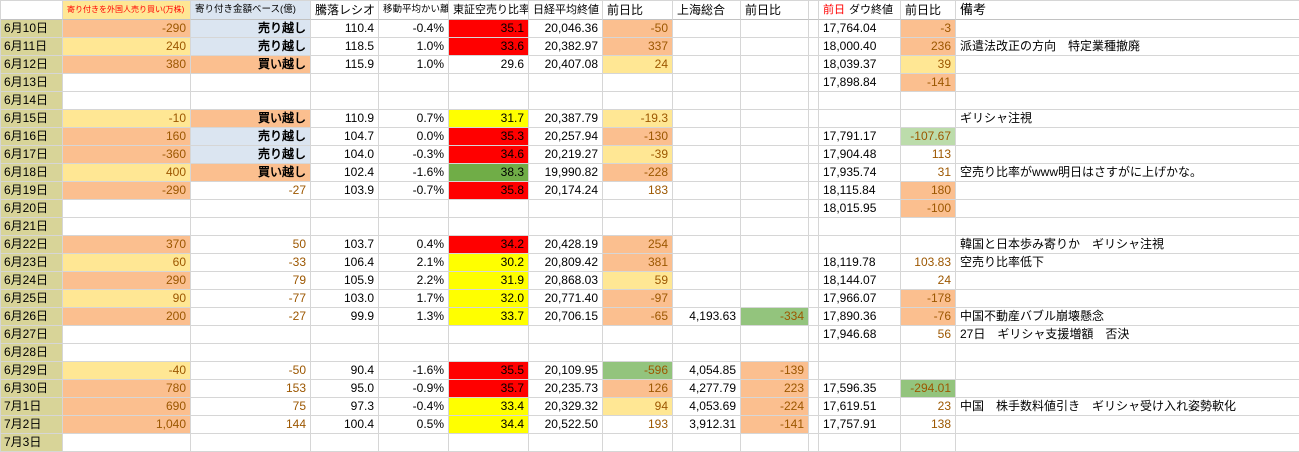 The width and height of the screenshot is (1299, 452). Describe the element at coordinates (127, 173) in the screenshot. I see `cell-foreign-8: 400` at that location.